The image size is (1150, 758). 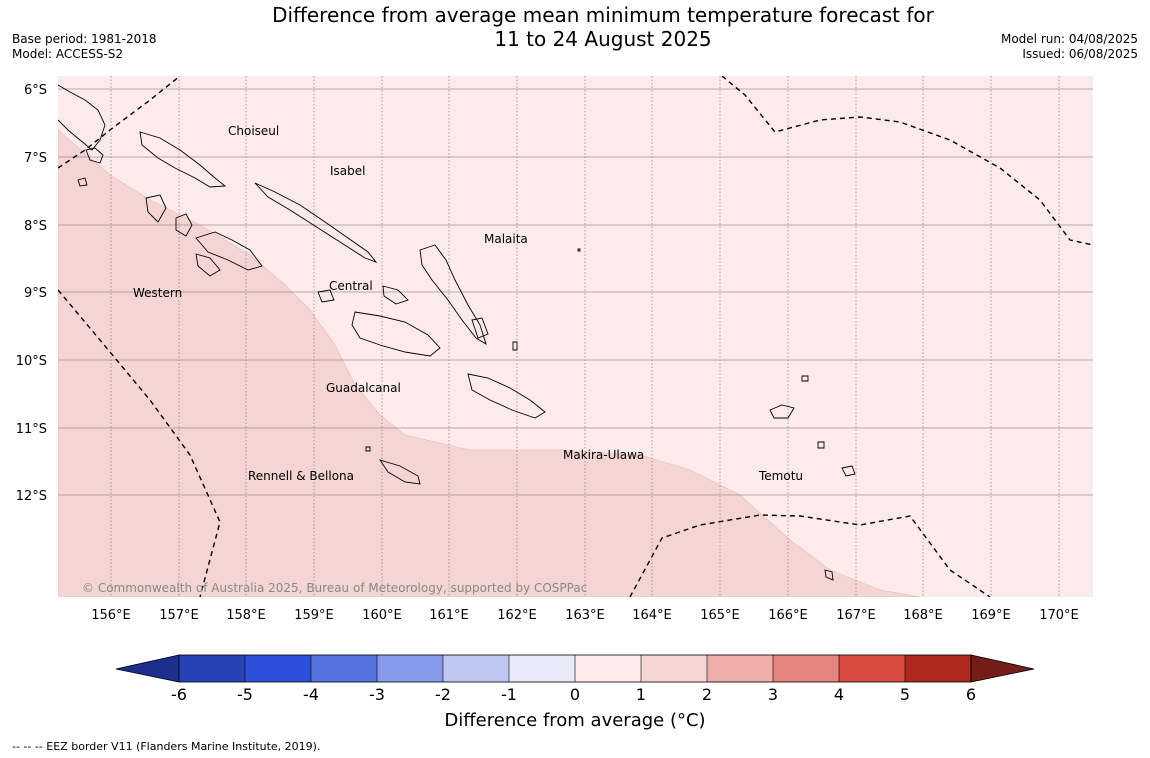 What do you see at coordinates (363, 388) in the screenshot?
I see `place-label-guadalcanal: Guadalcanal` at bounding box center [363, 388].